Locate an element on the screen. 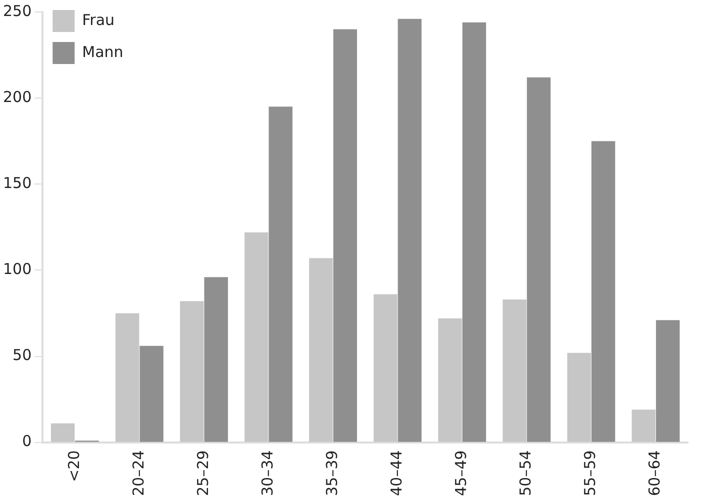  y-tick-label: 100 is located at coordinates (17, 269).